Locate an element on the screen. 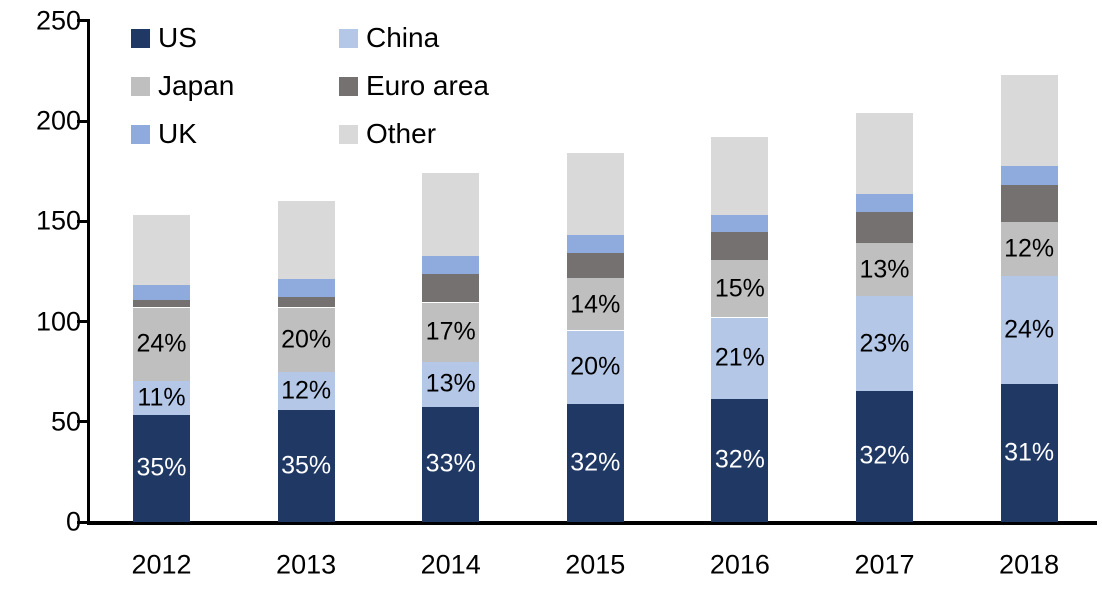  x-axis-label: 2017 is located at coordinates (884, 564).